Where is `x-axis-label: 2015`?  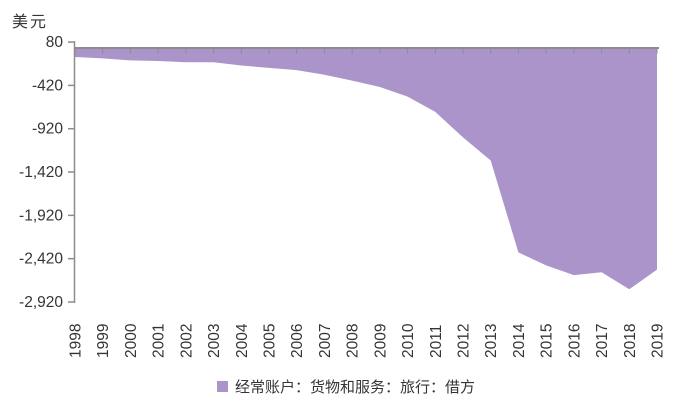
x-axis-label: 2015 is located at coordinates (547, 341).